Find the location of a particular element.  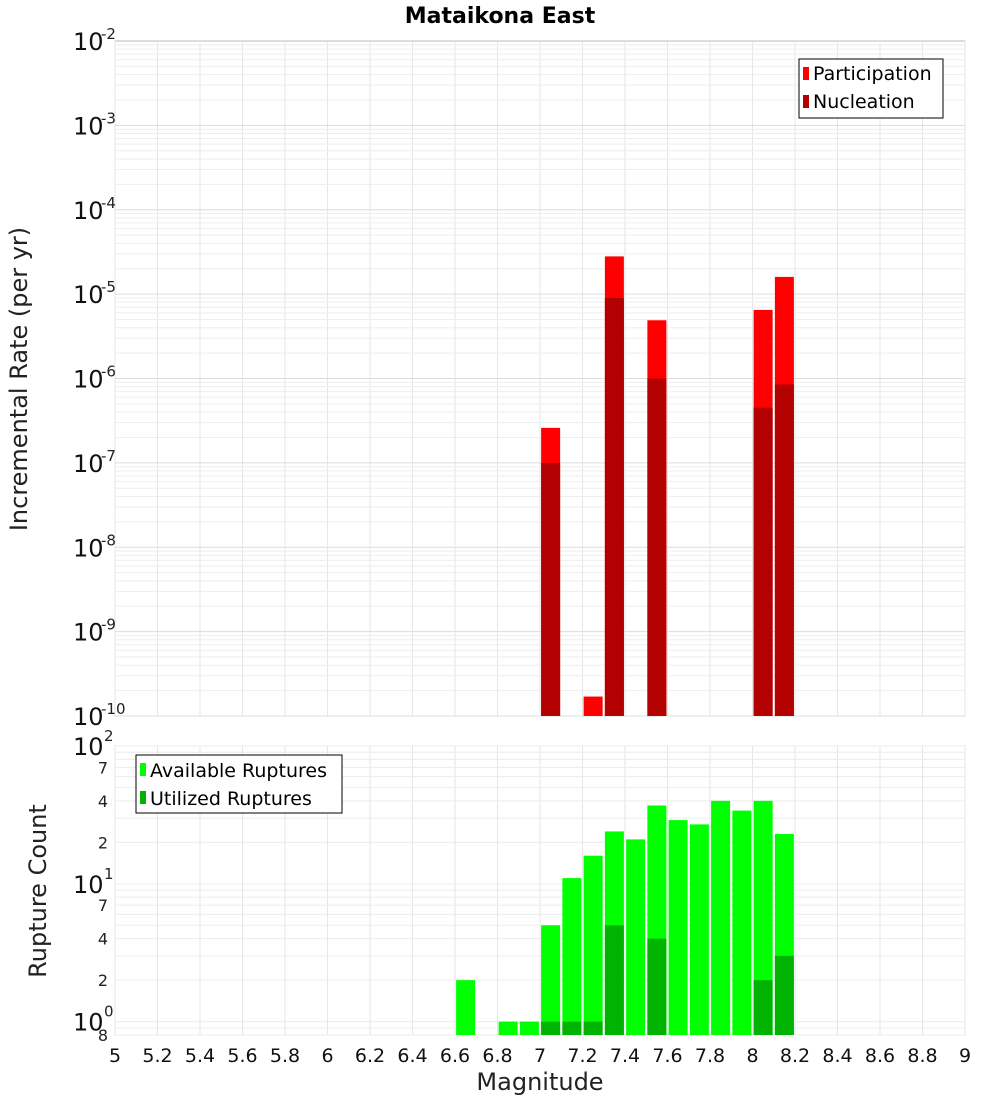

nucleation-legend-label: Nucleation is located at coordinates (864, 102).